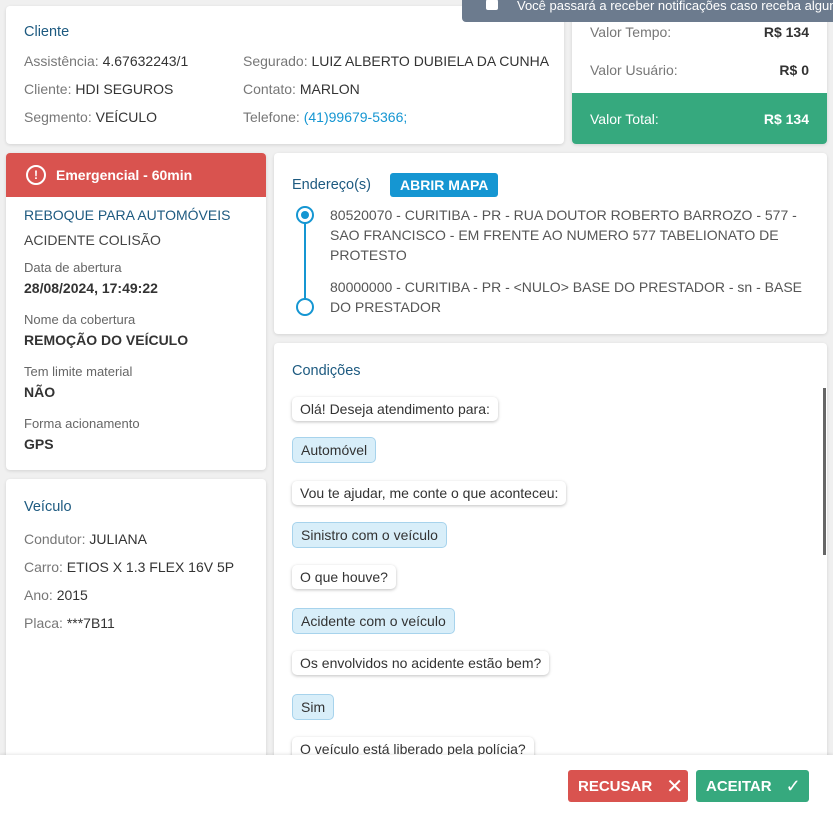  I want to click on telefone-link: (41)99679-5366;, so click(355, 117).